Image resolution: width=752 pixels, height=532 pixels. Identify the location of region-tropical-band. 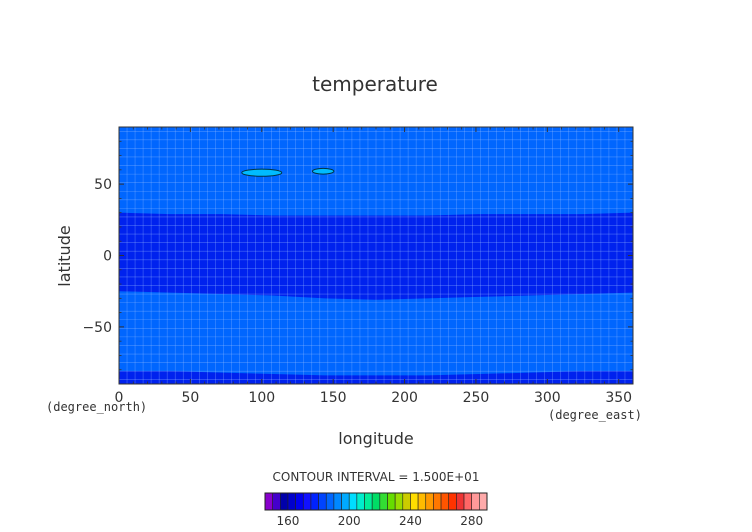
(376, 256).